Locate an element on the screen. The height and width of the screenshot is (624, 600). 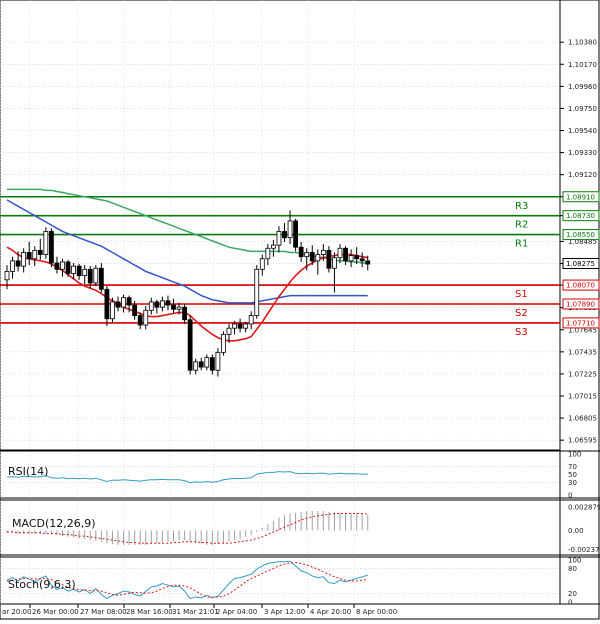
macd-pane: 0.002879 0.00 -0.002379 is located at coordinates (303, 529).